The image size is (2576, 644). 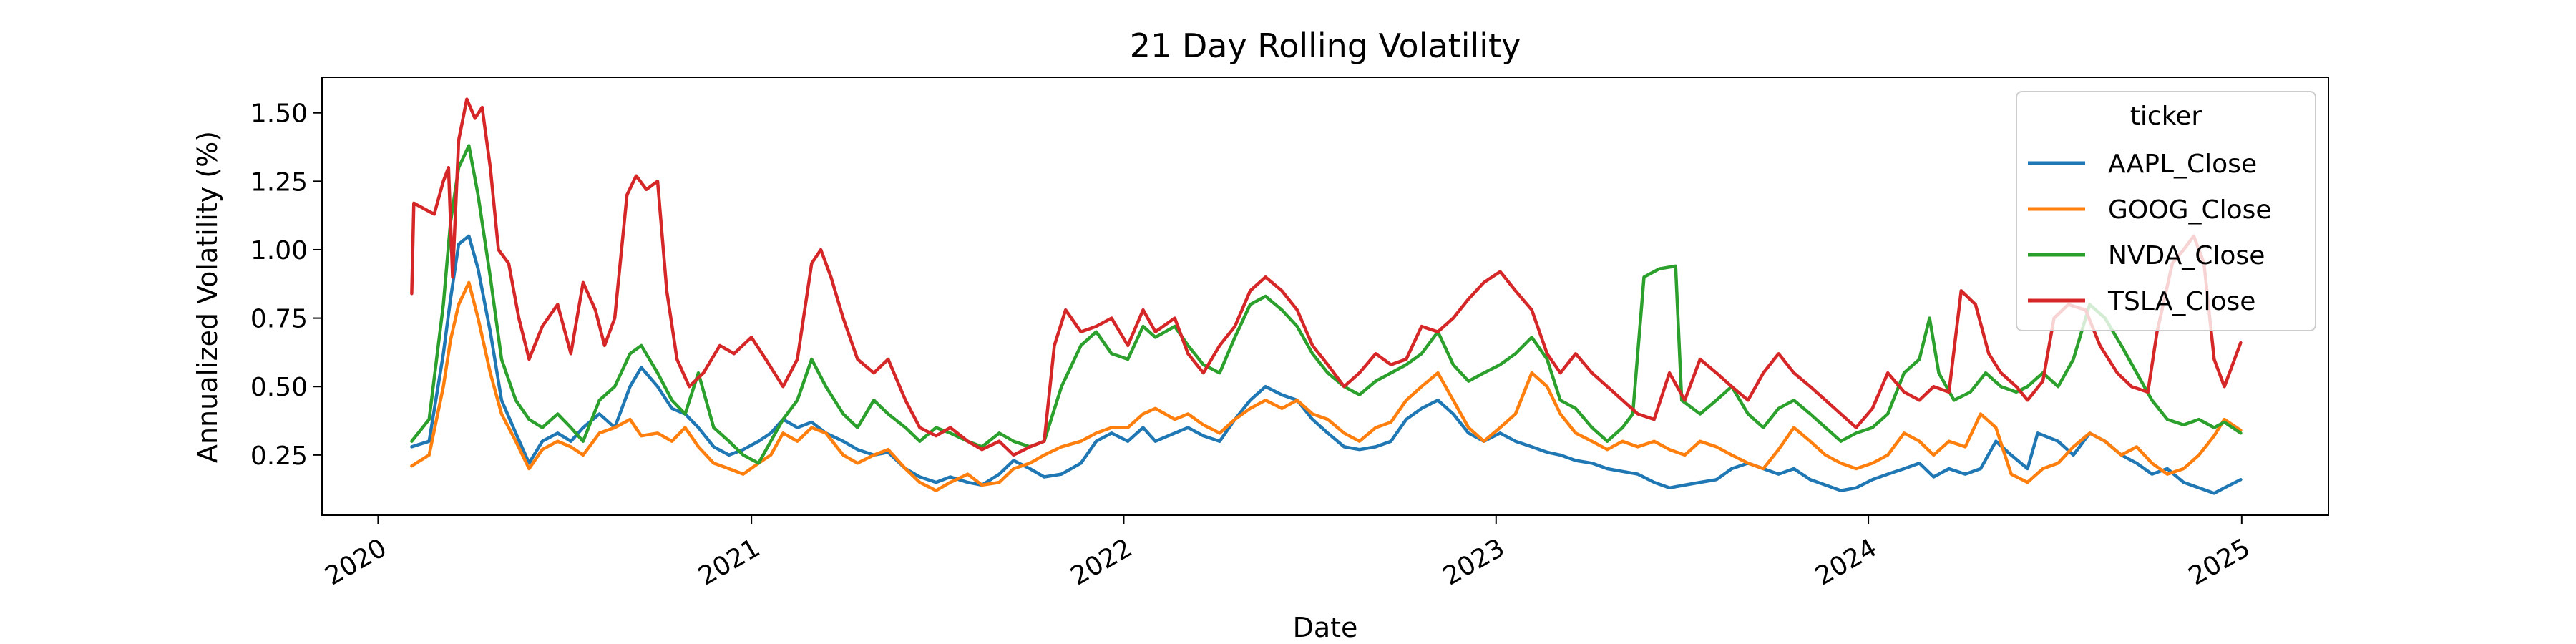 I want to click on y-tick-label: 0.50, so click(x=279, y=387).